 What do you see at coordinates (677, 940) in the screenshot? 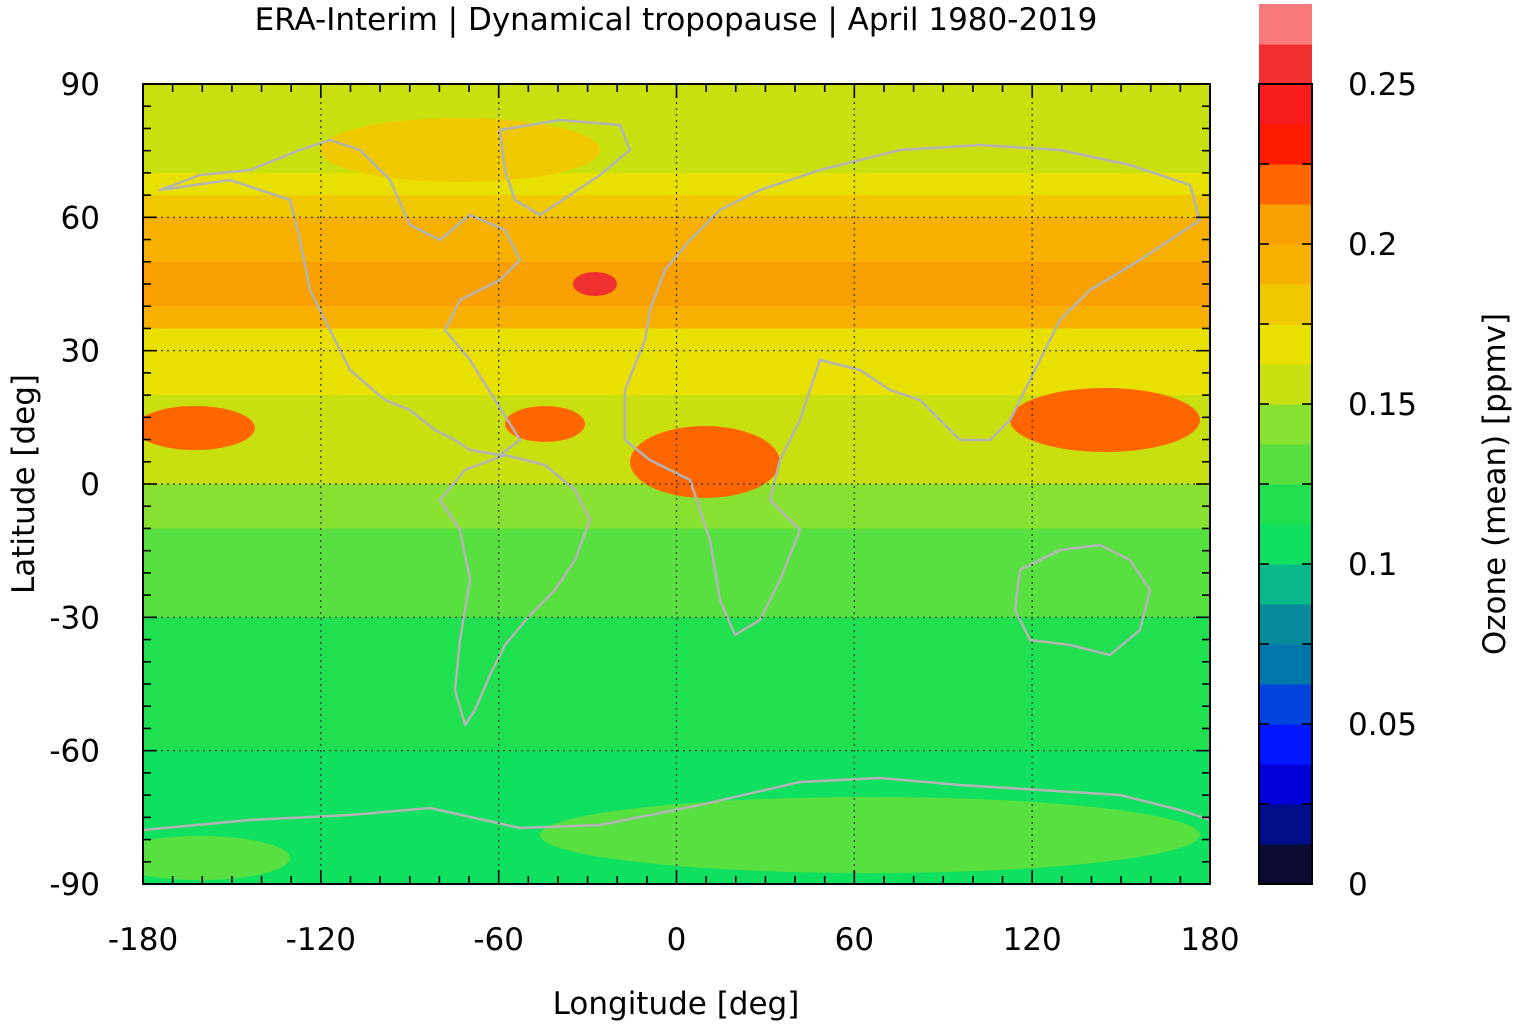
I see `x-tick-label: 0` at bounding box center [677, 940].